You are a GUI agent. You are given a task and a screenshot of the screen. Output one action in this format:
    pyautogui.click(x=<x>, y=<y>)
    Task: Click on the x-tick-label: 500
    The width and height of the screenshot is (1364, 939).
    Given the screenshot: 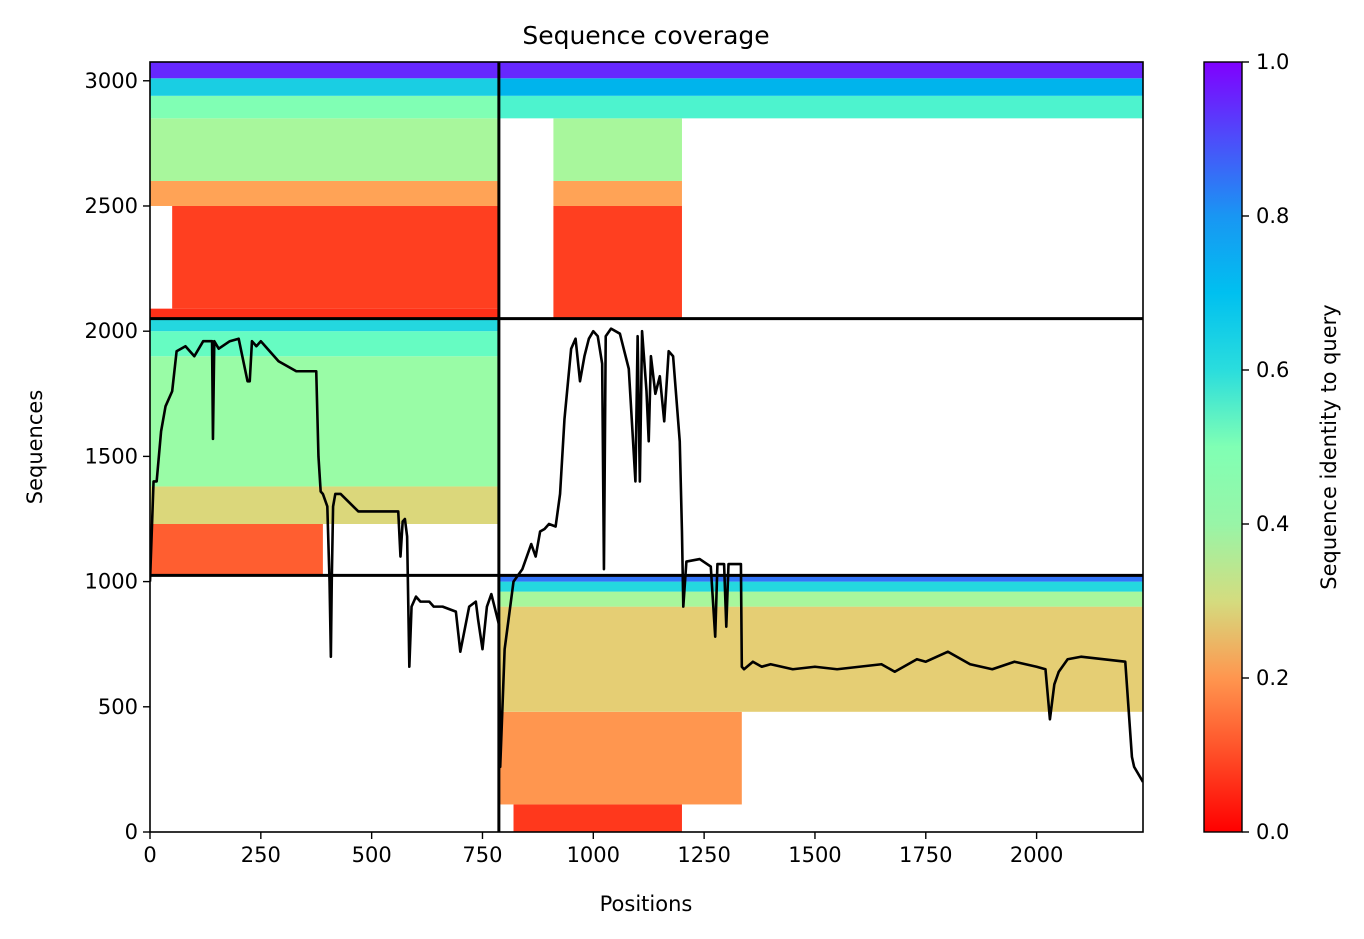 What is the action you would take?
    pyautogui.click(x=372, y=855)
    